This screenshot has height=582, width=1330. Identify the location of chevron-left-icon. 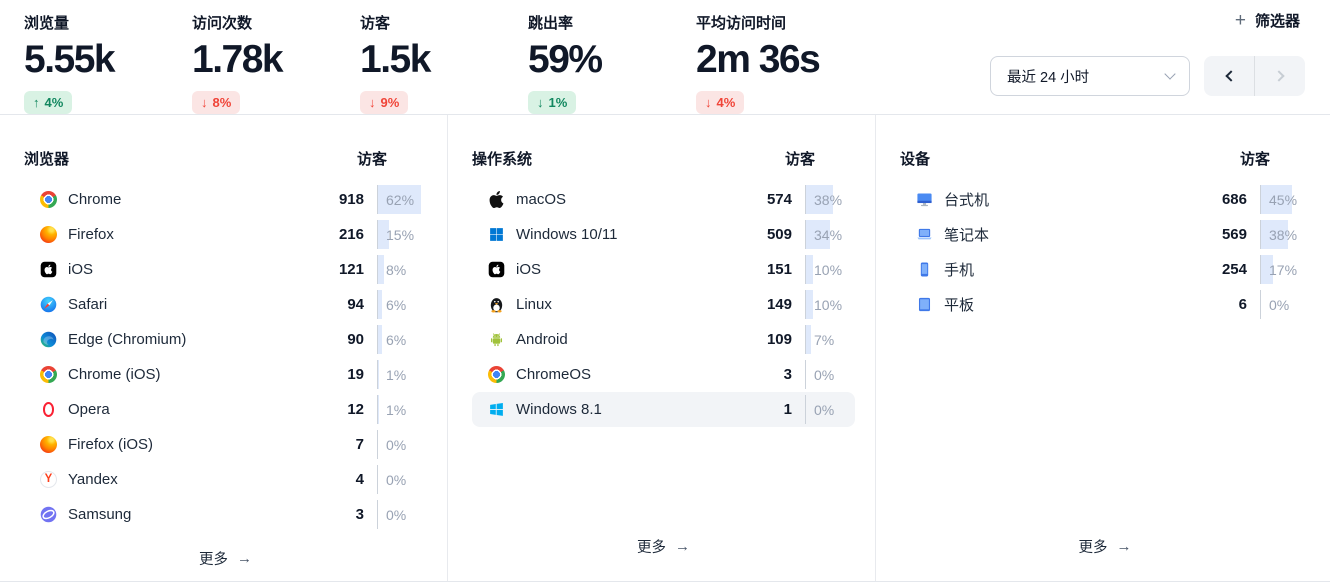
(1230, 76).